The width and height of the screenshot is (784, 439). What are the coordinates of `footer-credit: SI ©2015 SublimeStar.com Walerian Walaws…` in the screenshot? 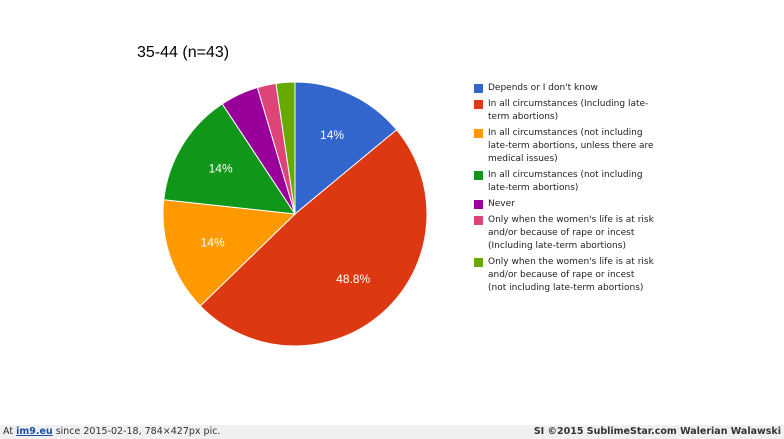 It's located at (657, 431).